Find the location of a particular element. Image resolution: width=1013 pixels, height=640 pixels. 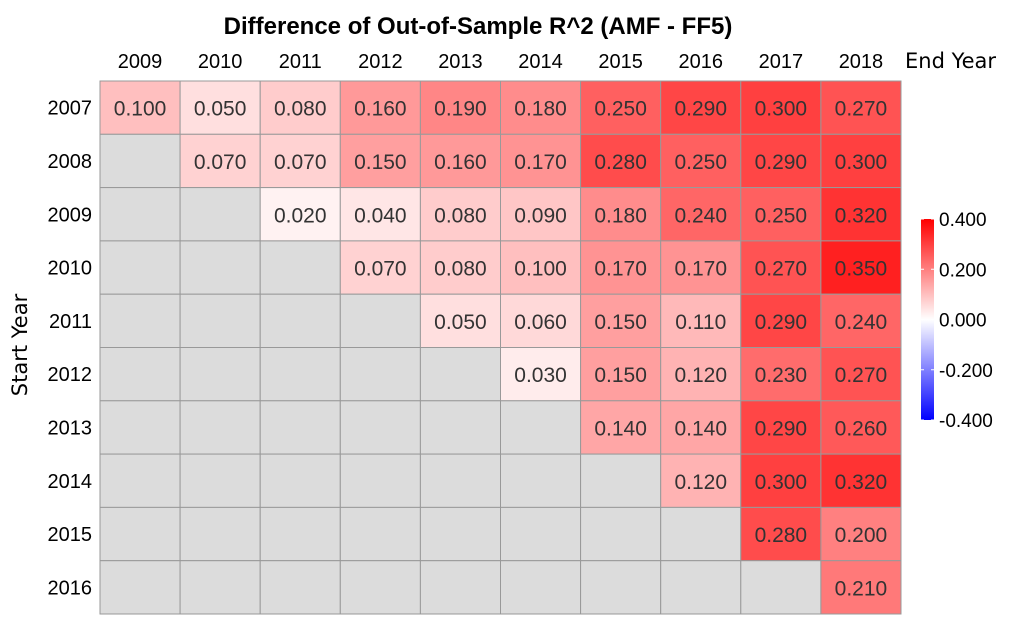

x-tick-label: 2010 is located at coordinates (220, 62).